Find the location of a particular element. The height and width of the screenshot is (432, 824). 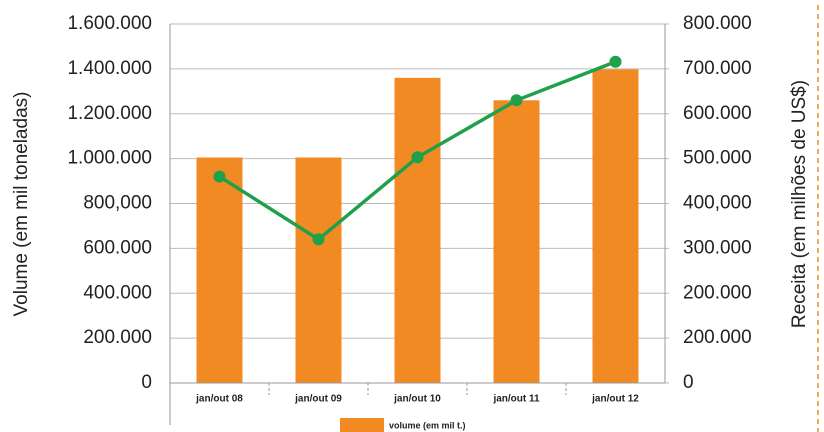

legend-swatch is located at coordinates (362, 425).